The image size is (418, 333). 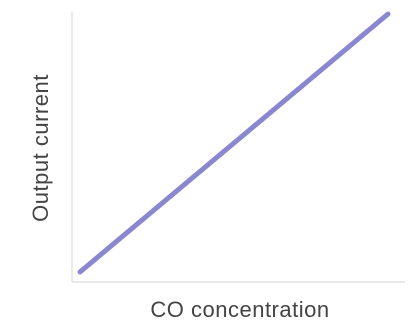 I want to click on y-axis-label: Output current, so click(x=40, y=148).